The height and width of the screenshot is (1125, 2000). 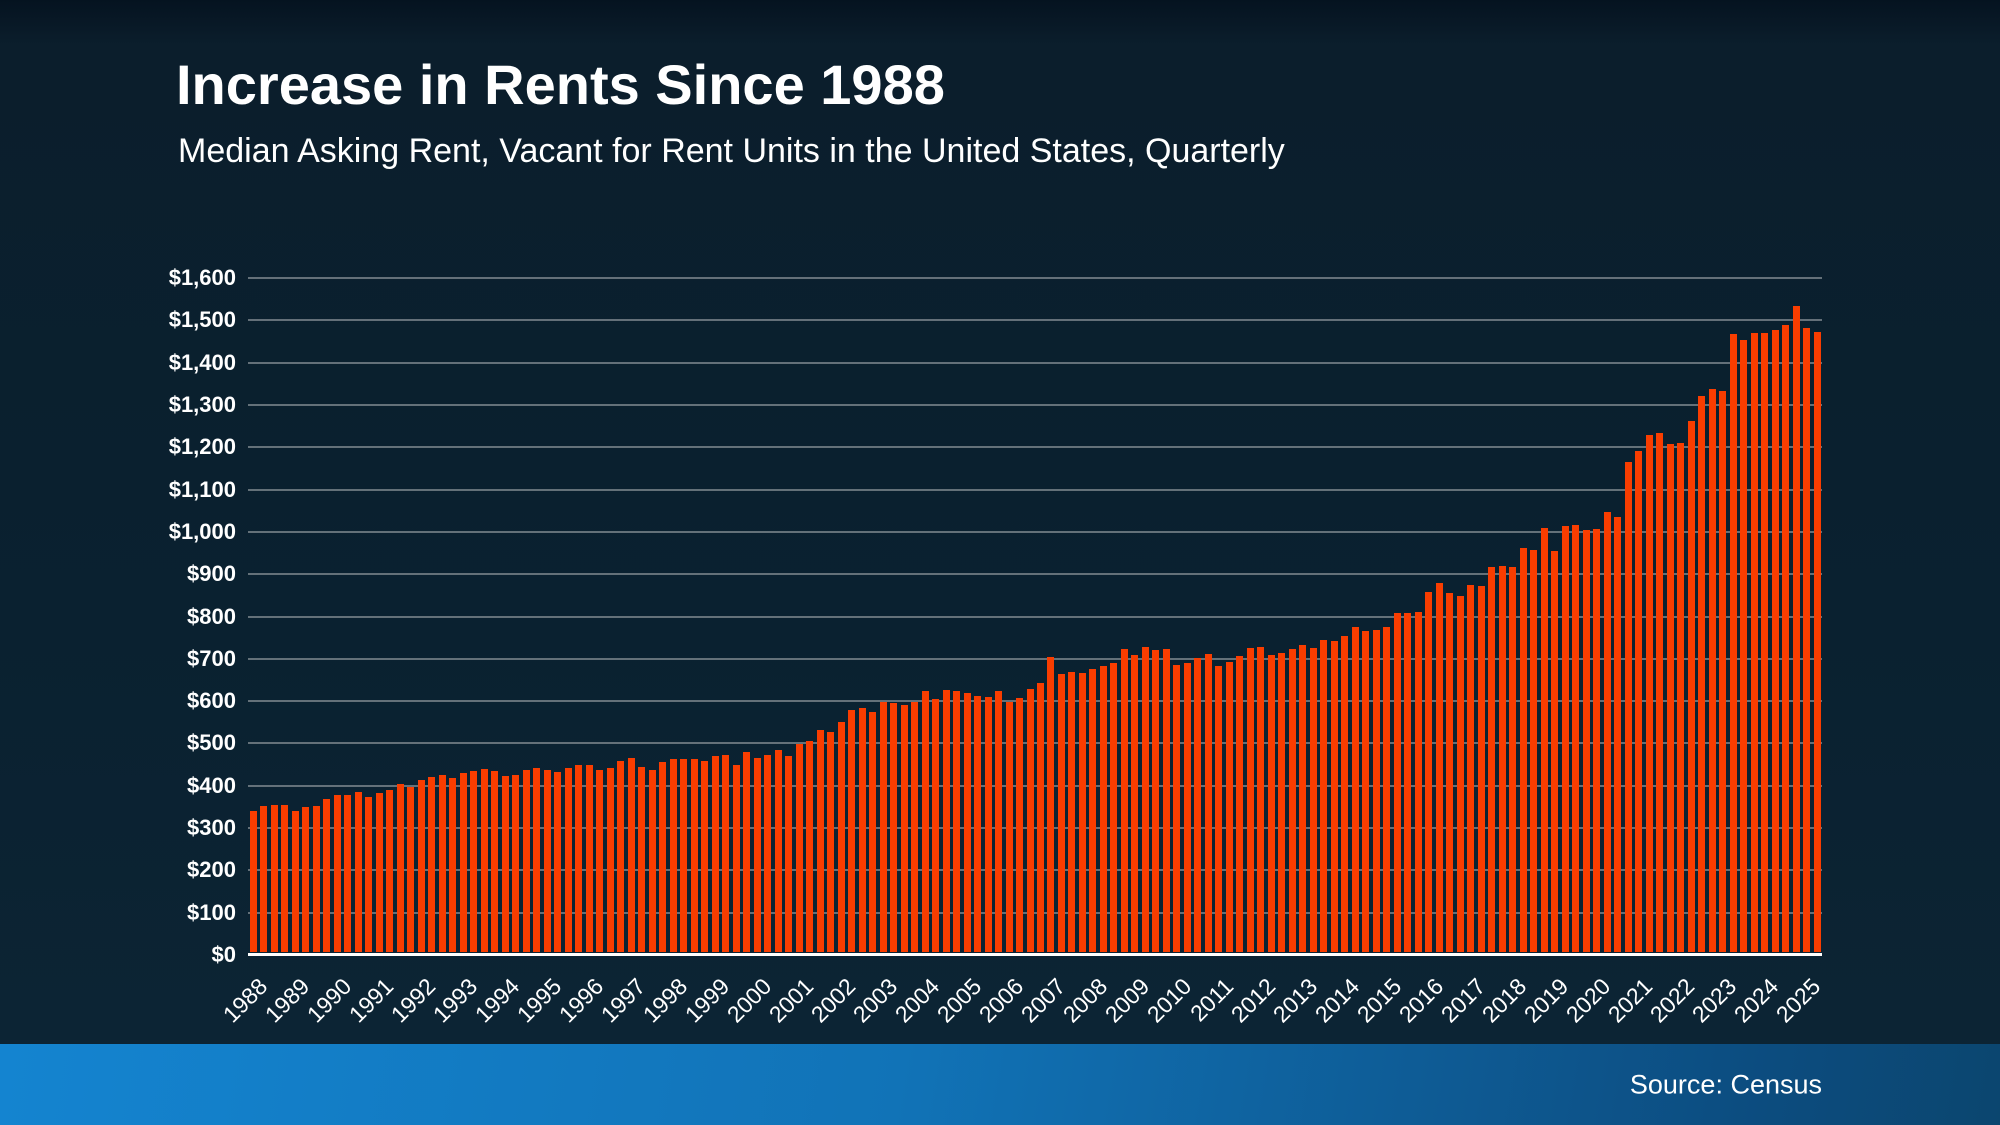 I want to click on x-axis-line, so click(x=1035, y=954).